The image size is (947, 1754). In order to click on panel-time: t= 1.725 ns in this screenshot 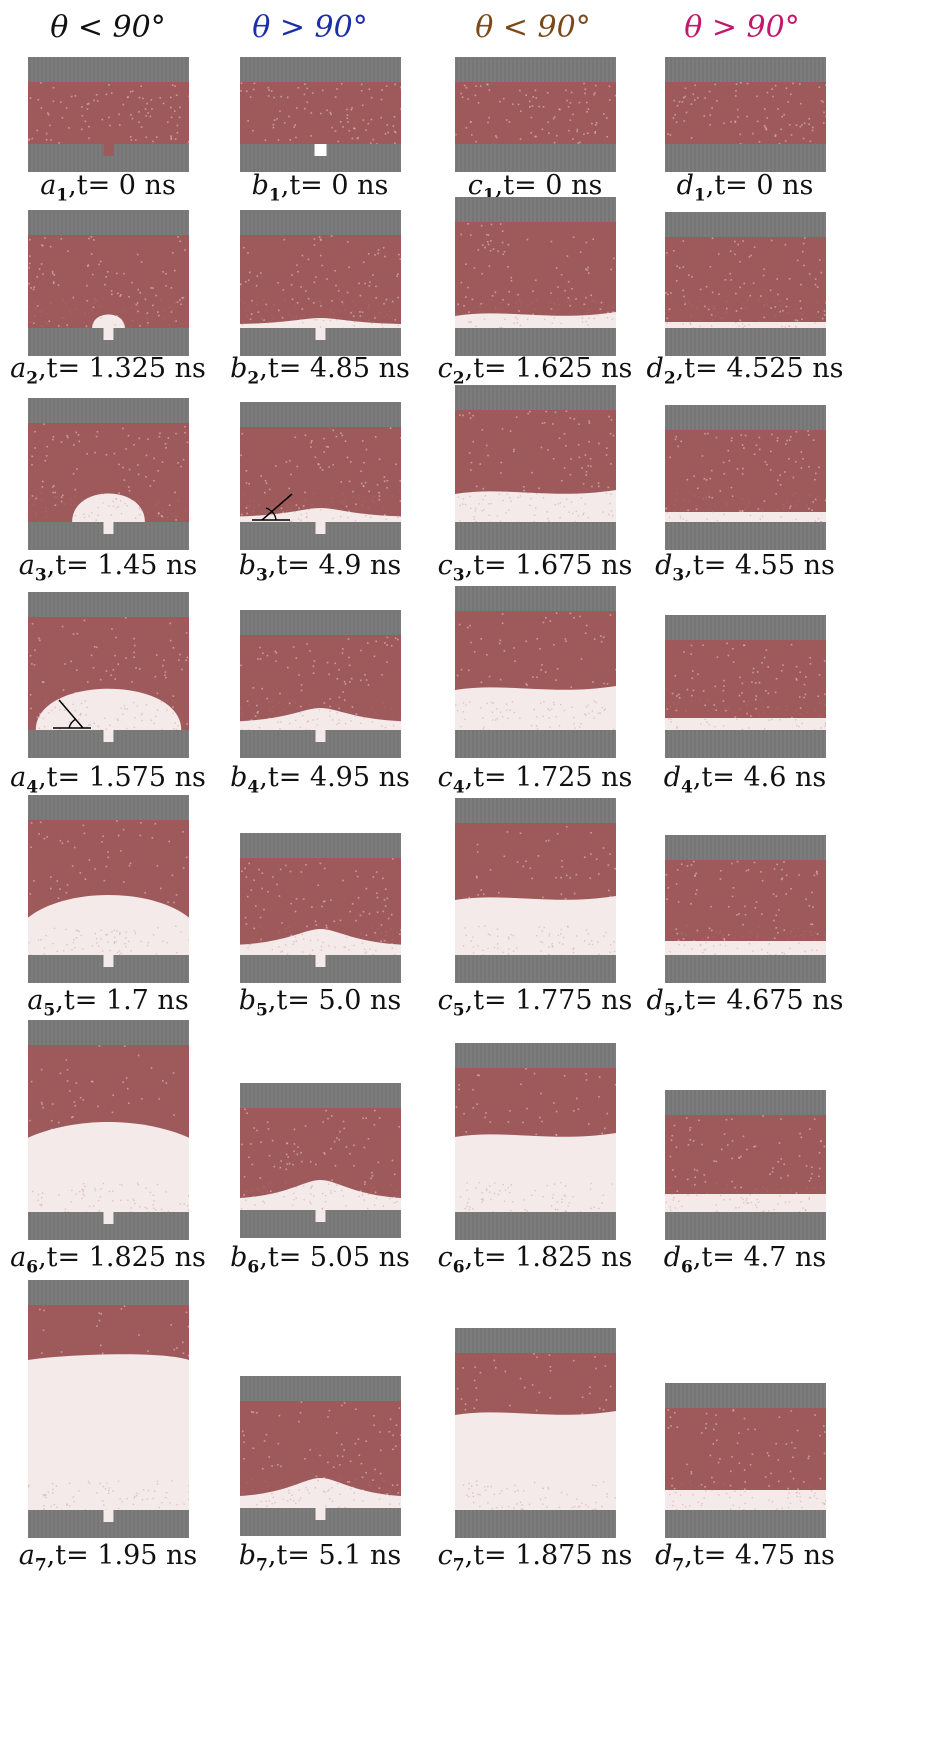, I will do `click(553, 777)`.